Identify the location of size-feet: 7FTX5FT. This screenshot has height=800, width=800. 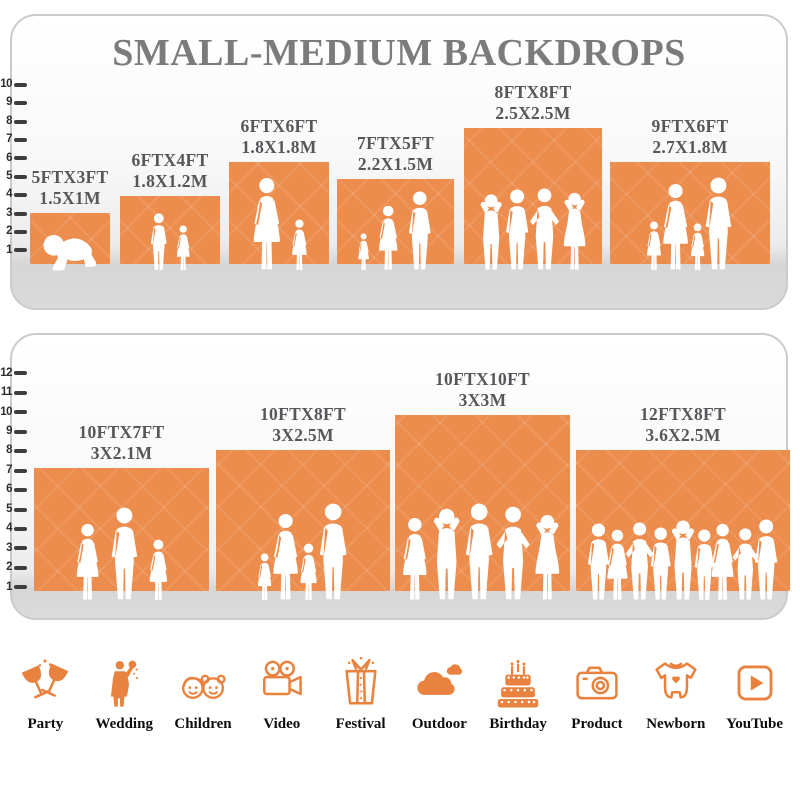
(395, 143).